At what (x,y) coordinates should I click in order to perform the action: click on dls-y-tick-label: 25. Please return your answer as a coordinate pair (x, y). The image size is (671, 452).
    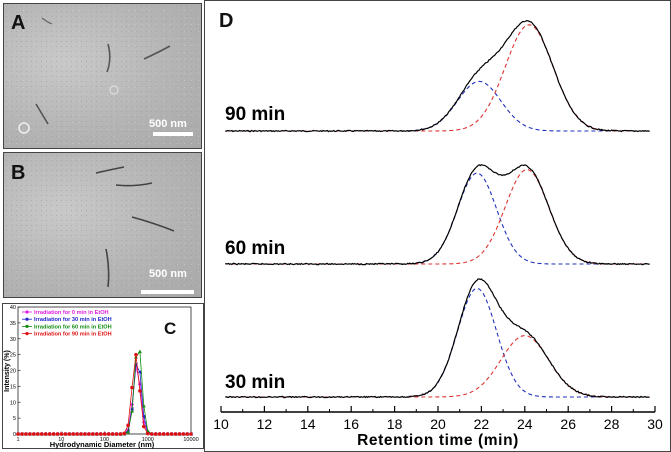
    Looking at the image, I should click on (13, 356).